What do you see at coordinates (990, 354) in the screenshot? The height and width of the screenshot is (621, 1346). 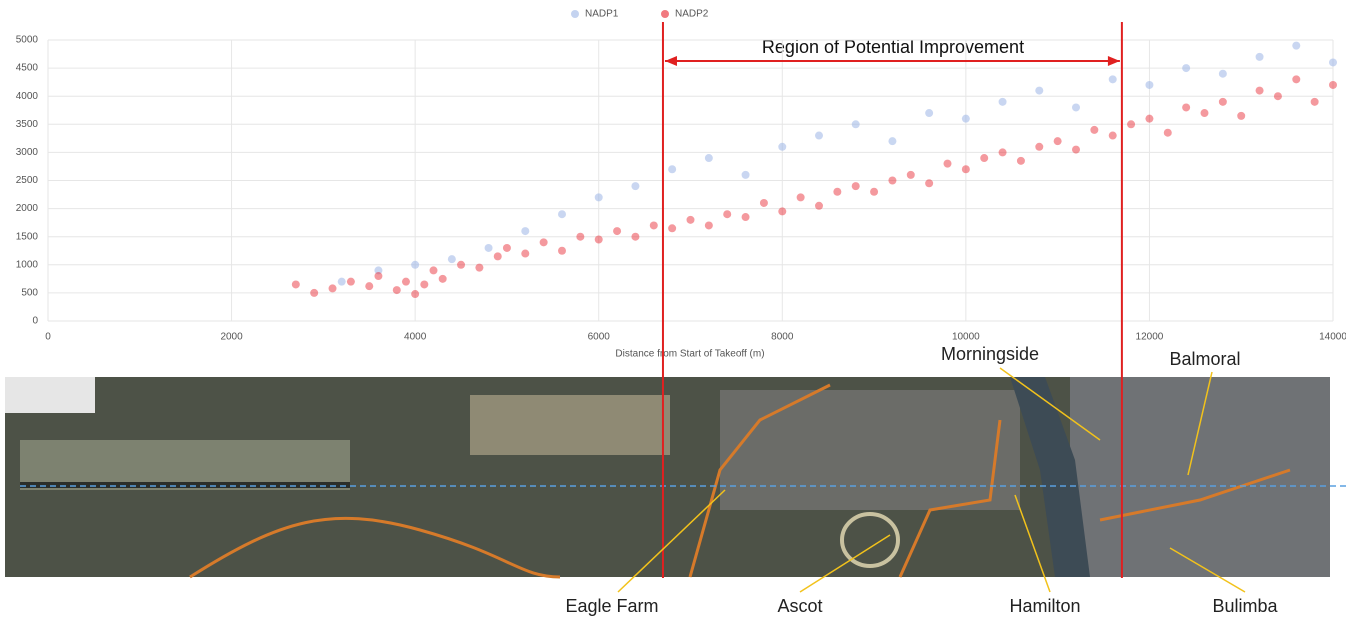 I see `map-label: Morningside` at bounding box center [990, 354].